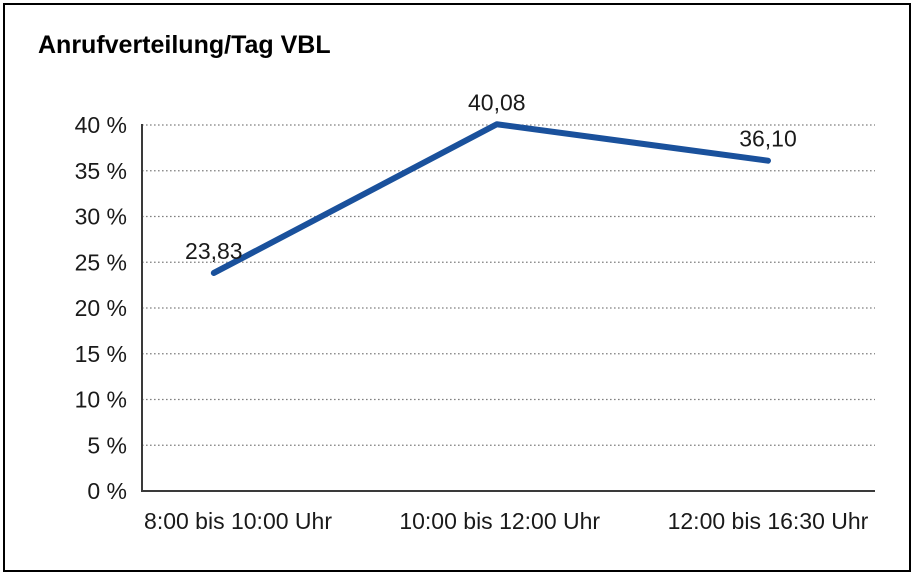 This screenshot has width=915, height=576. What do you see at coordinates (768, 139) in the screenshot?
I see `data-label: 36,10` at bounding box center [768, 139].